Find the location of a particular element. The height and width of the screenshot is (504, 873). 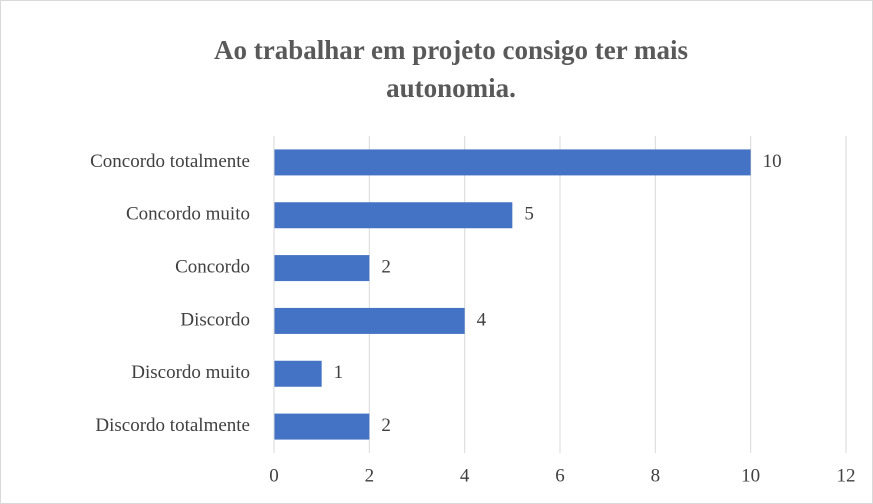

x-tick-label: 8 is located at coordinates (656, 475).